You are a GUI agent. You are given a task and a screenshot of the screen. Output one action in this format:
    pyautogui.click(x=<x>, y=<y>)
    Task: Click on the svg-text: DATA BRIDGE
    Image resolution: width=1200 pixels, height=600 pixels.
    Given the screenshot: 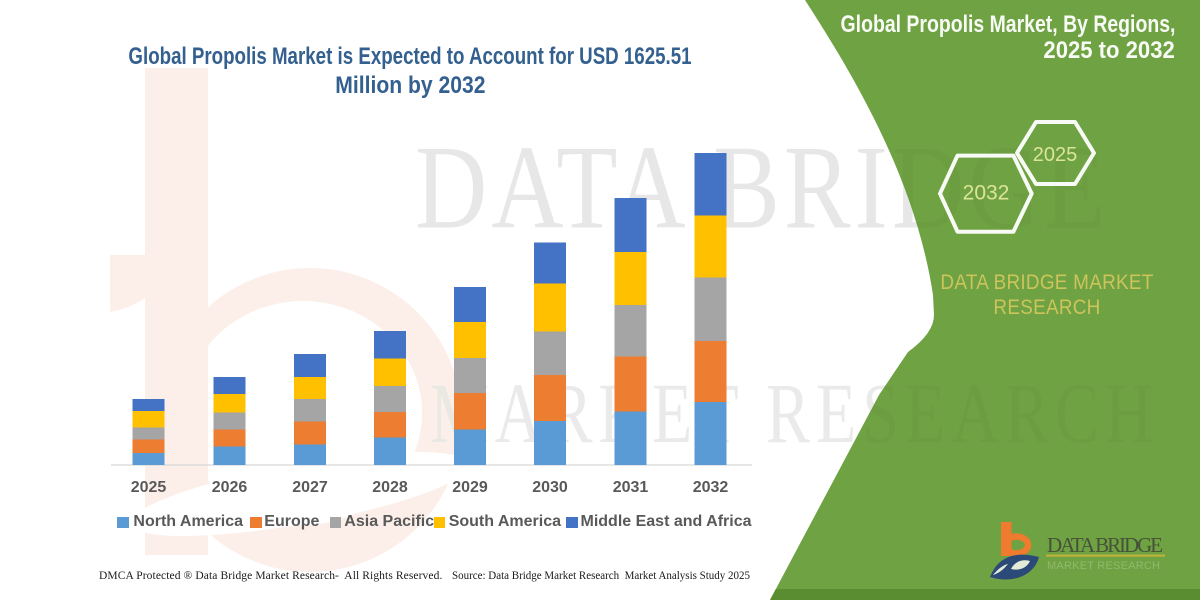 What is the action you would take?
    pyautogui.click(x=1105, y=545)
    